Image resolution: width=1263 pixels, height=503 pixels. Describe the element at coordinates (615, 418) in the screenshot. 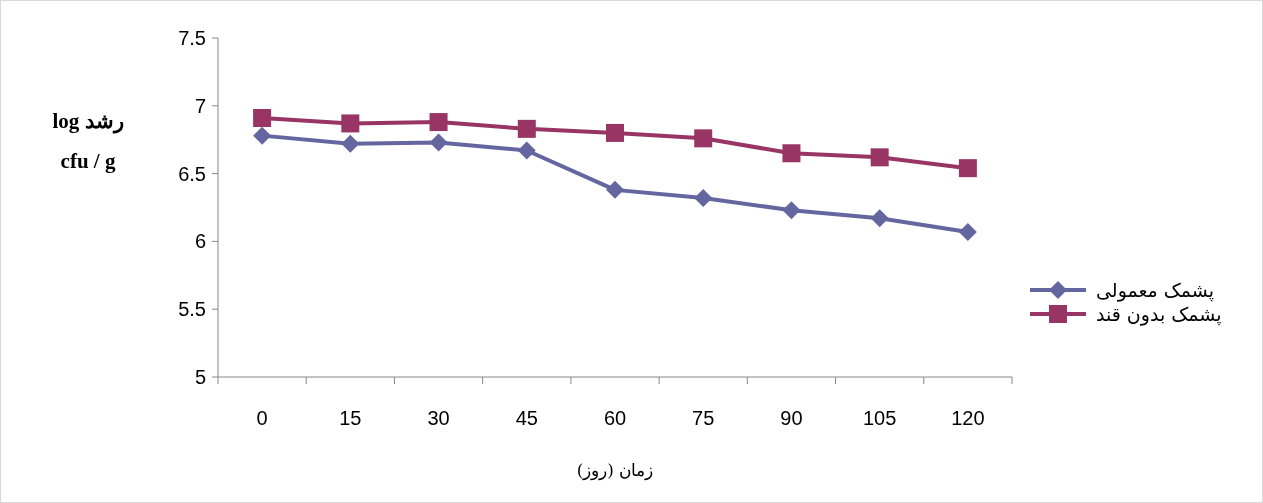

I see `x-tick-label: 60` at that location.